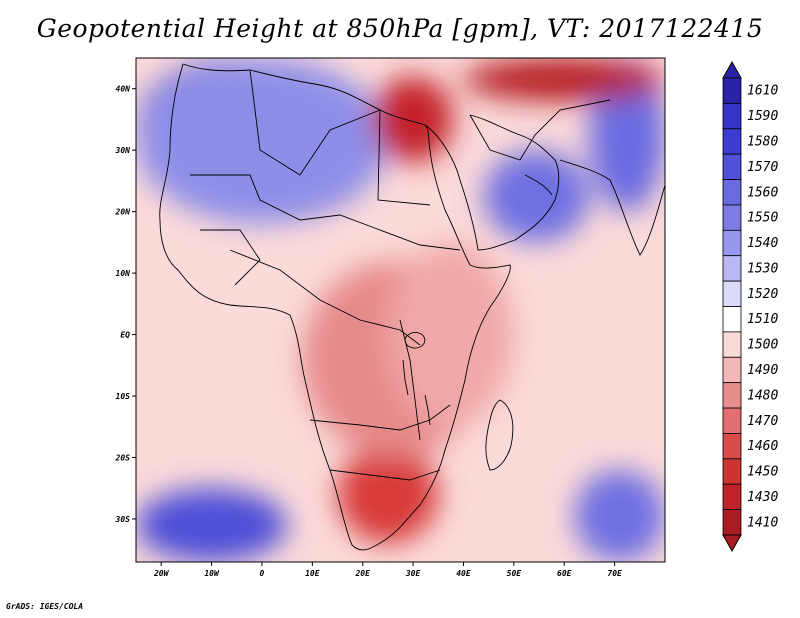 Image resolution: width=800 pixels, height=618 pixels. I want to click on colorbar-level-label: 1410, so click(762, 522).